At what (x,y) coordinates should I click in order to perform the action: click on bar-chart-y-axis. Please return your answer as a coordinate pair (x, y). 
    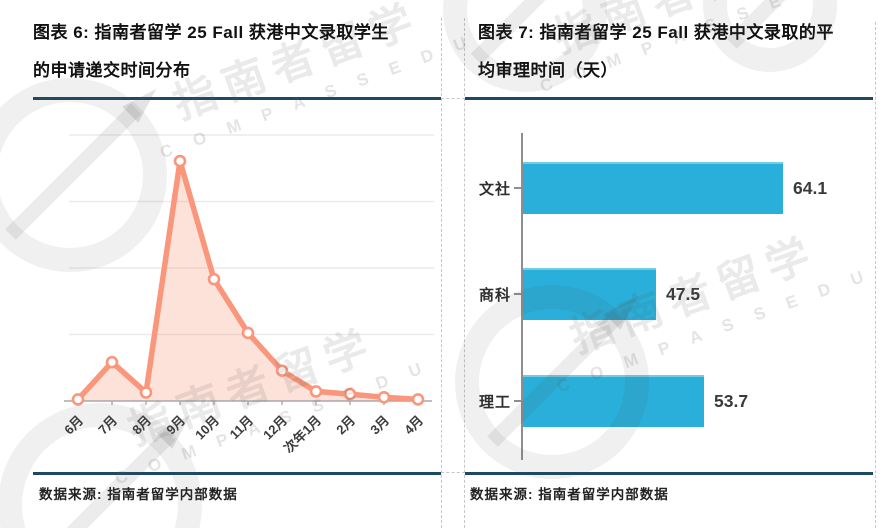
    Looking at the image, I should click on (522, 296).